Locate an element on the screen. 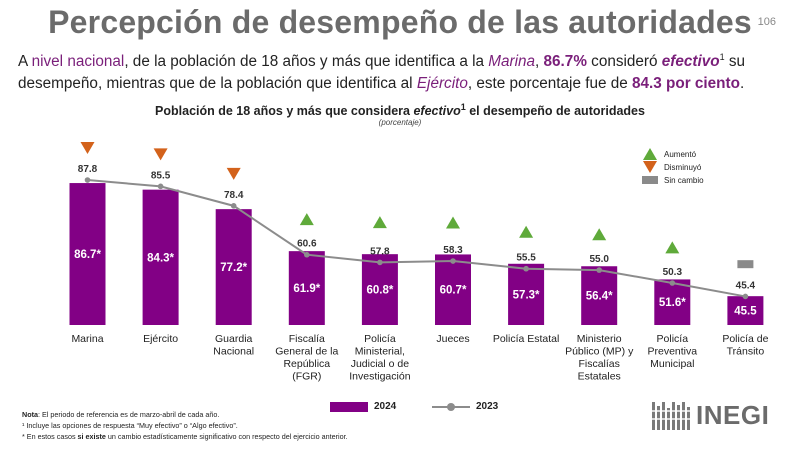 The height and width of the screenshot is (451, 800). category-label-line: Nacional is located at coordinates (233, 352).